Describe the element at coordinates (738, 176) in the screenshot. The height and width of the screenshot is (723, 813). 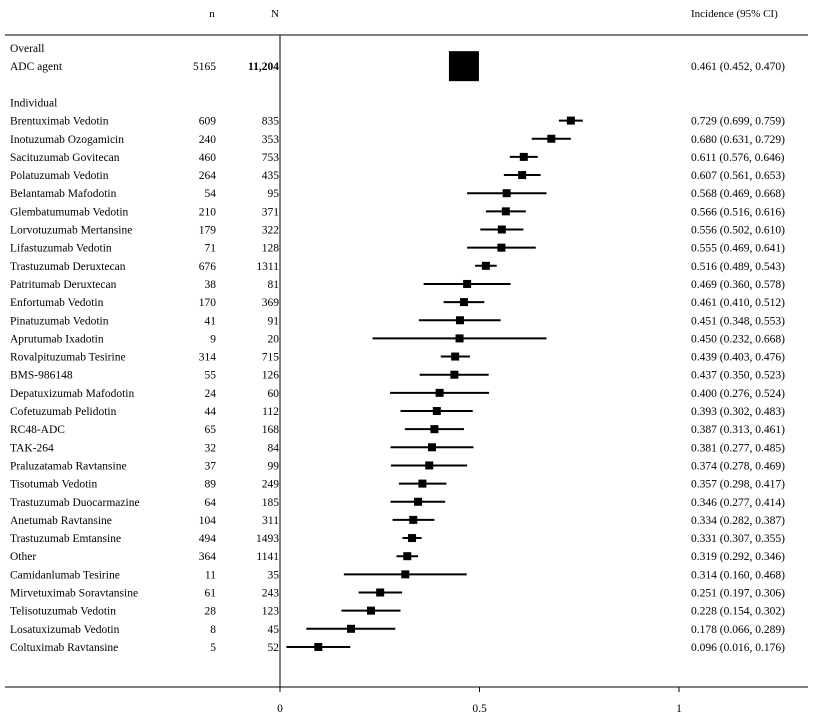
I see `row-ci-text: 0.607 (0.561, 0.653)` at that location.